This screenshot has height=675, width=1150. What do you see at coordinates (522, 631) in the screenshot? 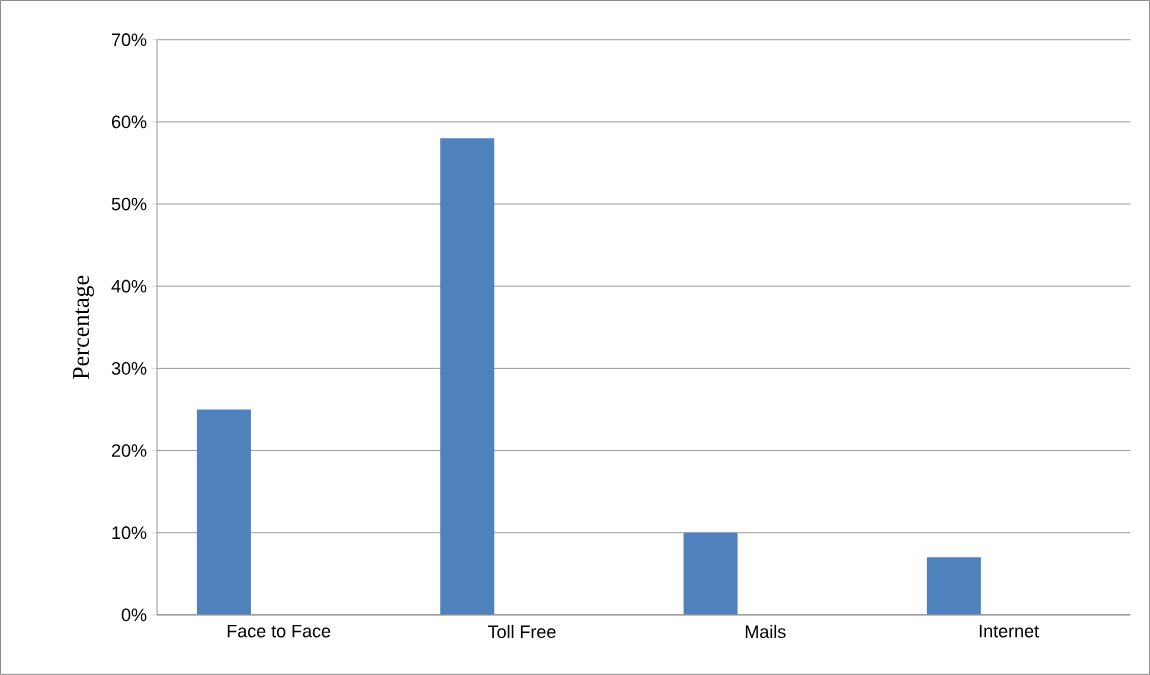
I see `x-tick-label: Toll Free` at bounding box center [522, 631].